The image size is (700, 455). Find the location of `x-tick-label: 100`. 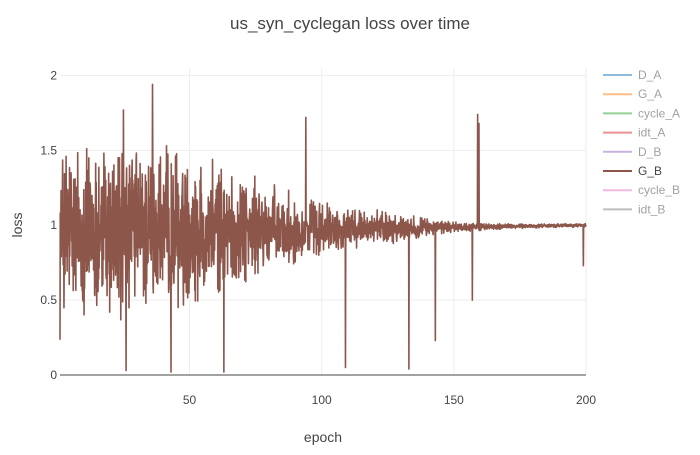

x-tick-label: 100 is located at coordinates (322, 400).